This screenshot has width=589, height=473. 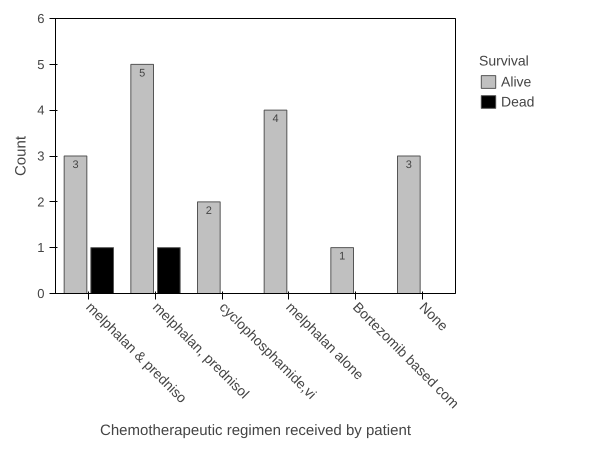 I want to click on data-label: 1, so click(x=342, y=256).